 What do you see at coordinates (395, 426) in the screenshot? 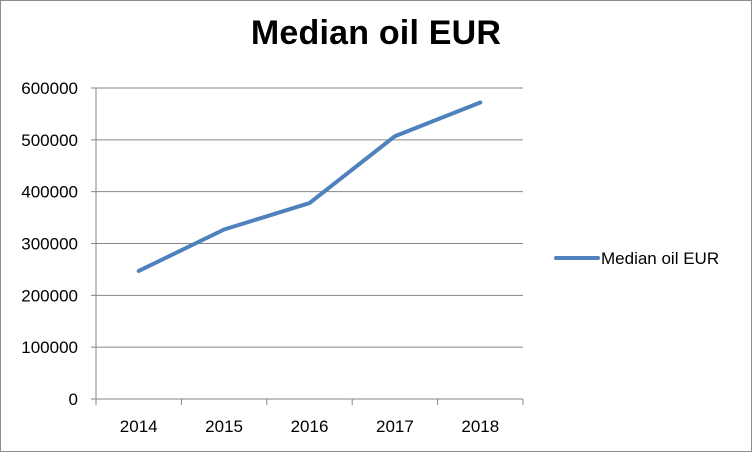
I see `x-tick-label: 2017` at bounding box center [395, 426].